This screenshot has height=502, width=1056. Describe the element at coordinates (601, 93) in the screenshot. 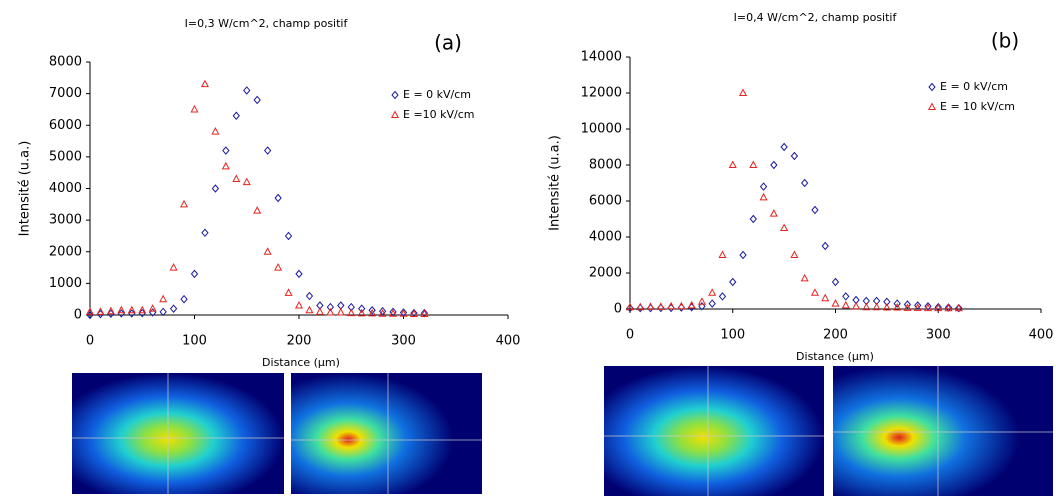

I see `y-tick-label: 12000` at that location.